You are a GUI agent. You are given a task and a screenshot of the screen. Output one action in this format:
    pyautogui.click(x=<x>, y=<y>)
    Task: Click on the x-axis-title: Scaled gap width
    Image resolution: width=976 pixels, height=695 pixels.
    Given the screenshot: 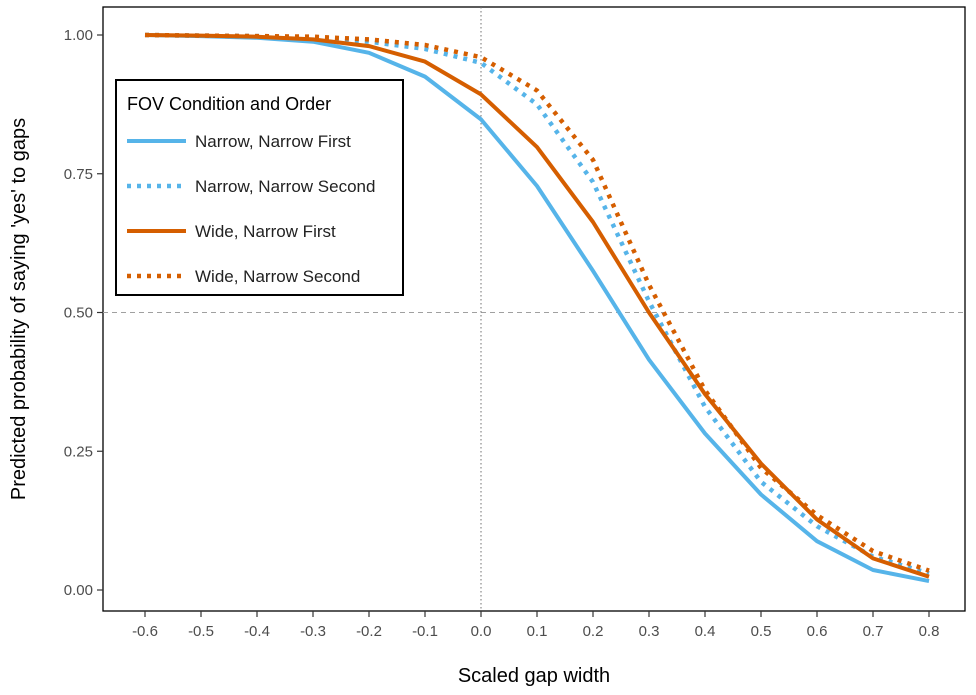 What is the action you would take?
    pyautogui.click(x=534, y=676)
    